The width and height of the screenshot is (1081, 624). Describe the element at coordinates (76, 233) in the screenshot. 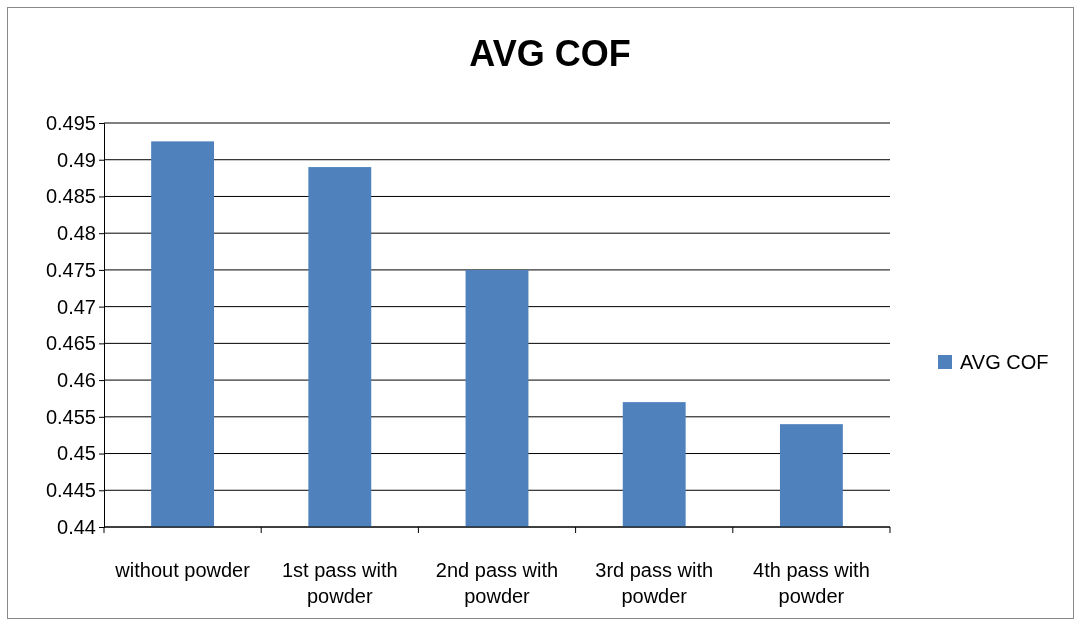

I see `y-tick-label: 0.48` at that location.